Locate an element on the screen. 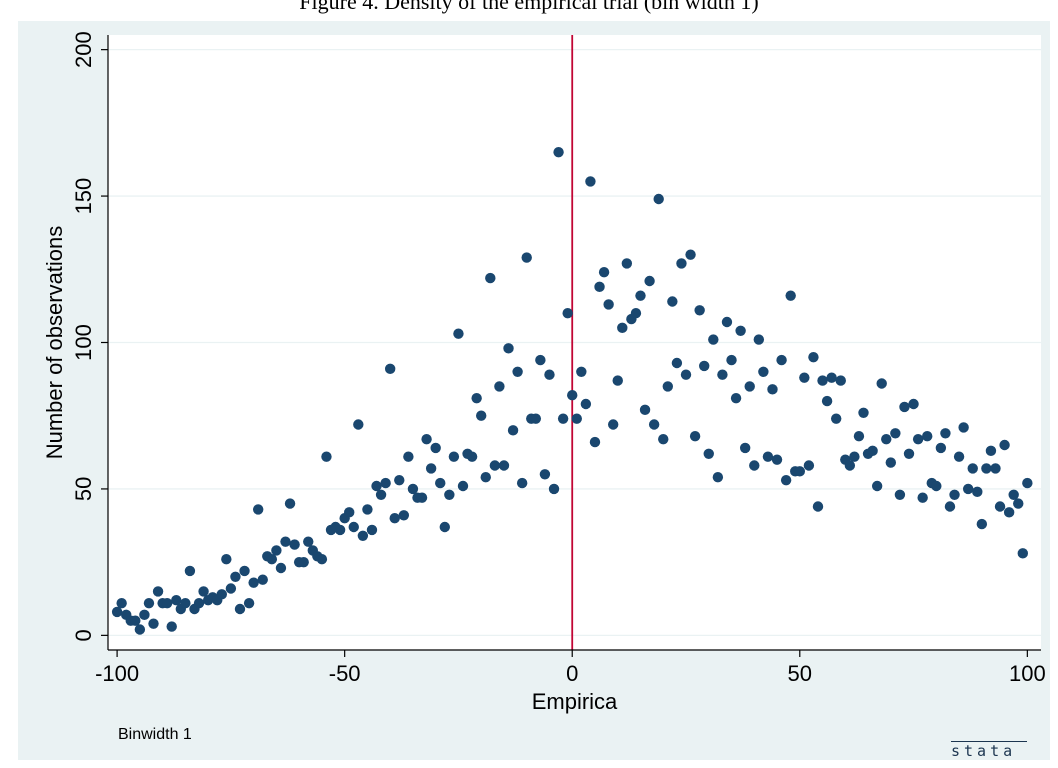 This screenshot has width=1058, height=768. y-tick-label: 200 is located at coordinates (83, 49).